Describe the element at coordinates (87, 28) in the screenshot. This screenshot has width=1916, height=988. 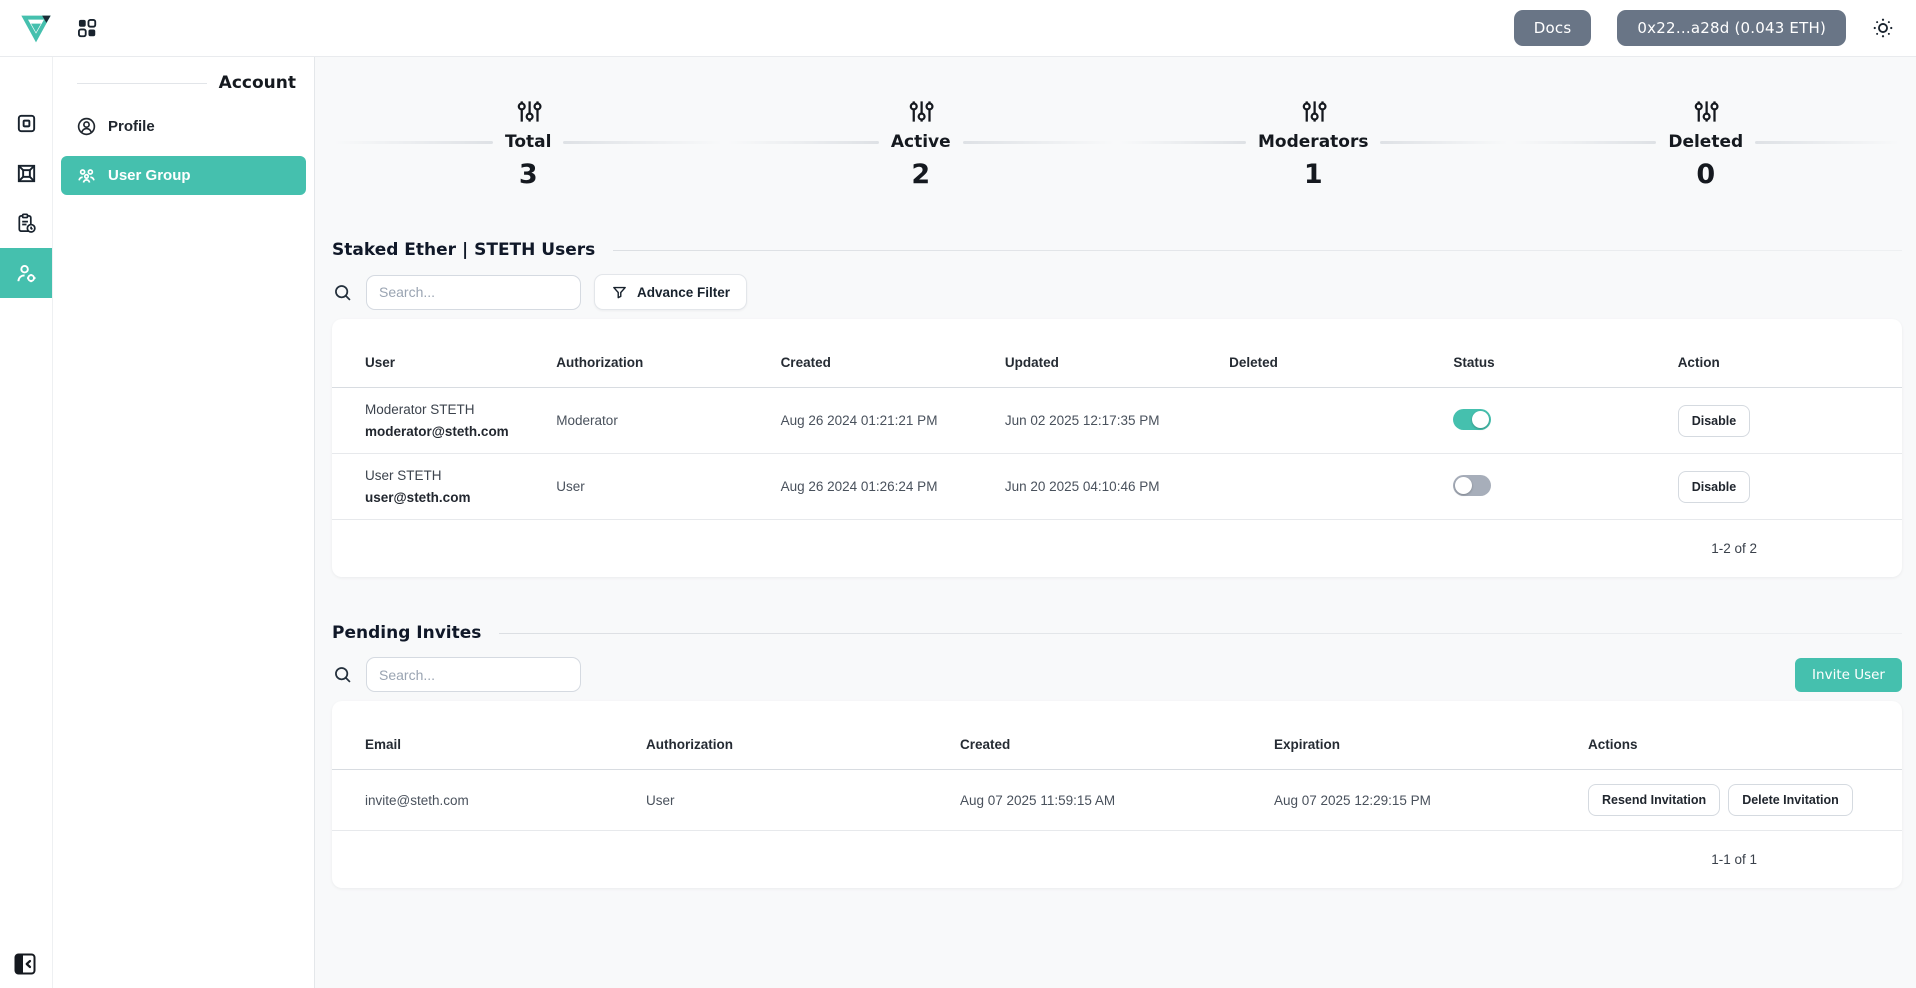
I see `apps-grid-icon` at that location.